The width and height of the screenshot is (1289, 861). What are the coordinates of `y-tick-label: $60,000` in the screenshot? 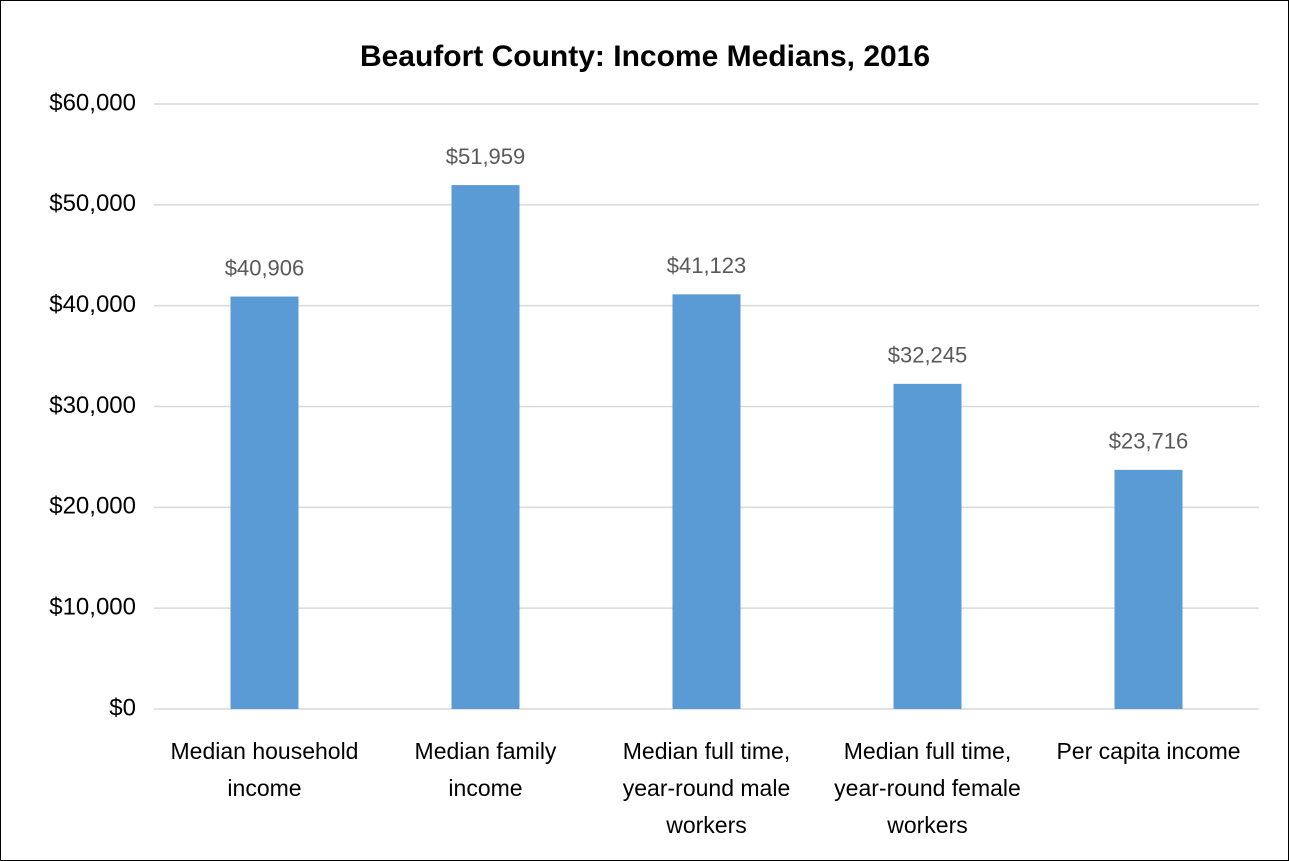 It's located at (92, 102).